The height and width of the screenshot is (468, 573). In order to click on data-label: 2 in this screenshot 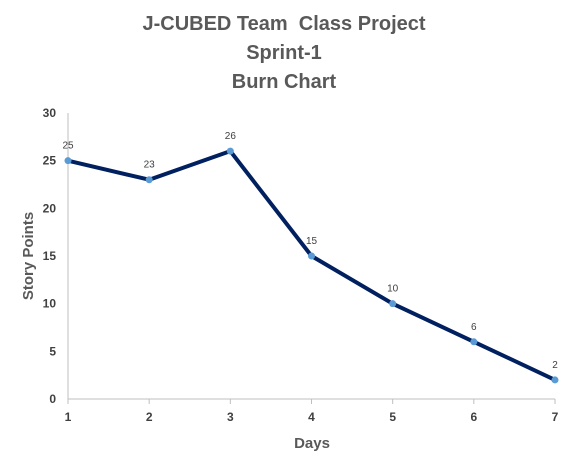, I will do `click(555, 365)`.